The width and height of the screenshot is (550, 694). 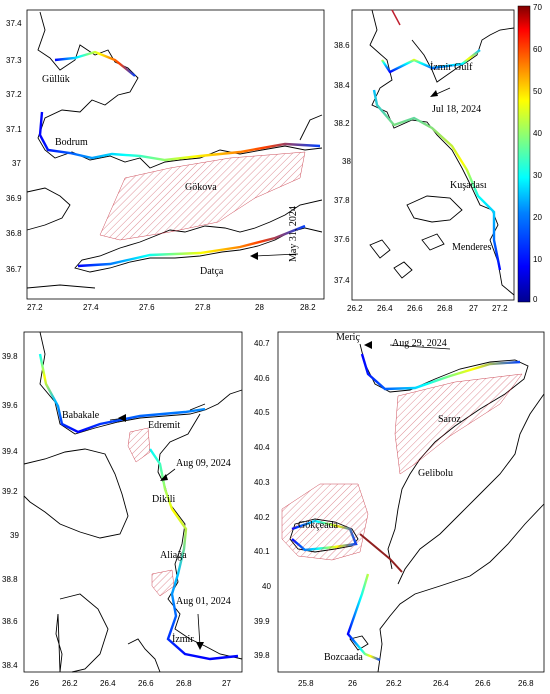 What do you see at coordinates (461, 588) in the screenshot?
I see `coastline-asia` at bounding box center [461, 588].